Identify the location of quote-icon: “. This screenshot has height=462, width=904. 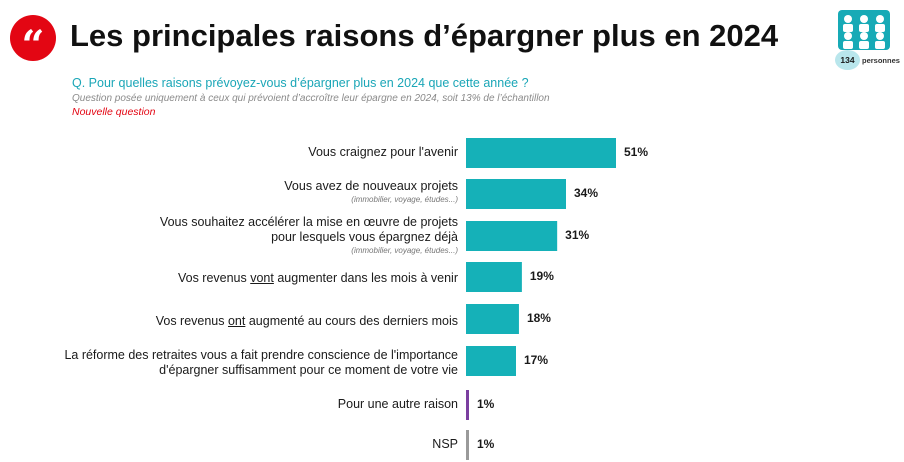
(33, 42).